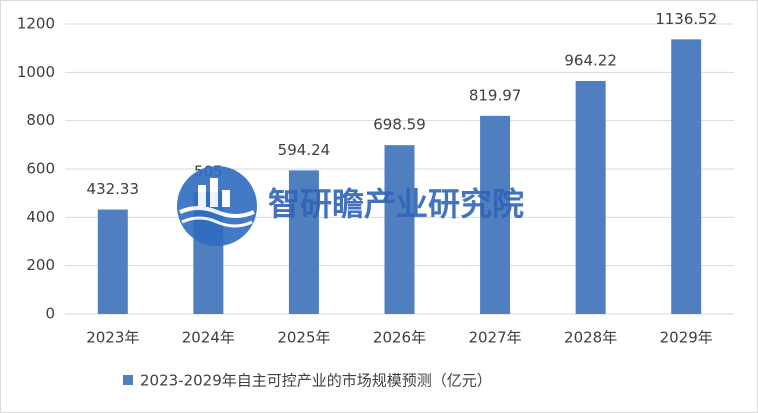 Image resolution: width=758 pixels, height=413 pixels. What do you see at coordinates (590, 60) in the screenshot?
I see `data-label: 964.22` at bounding box center [590, 60].